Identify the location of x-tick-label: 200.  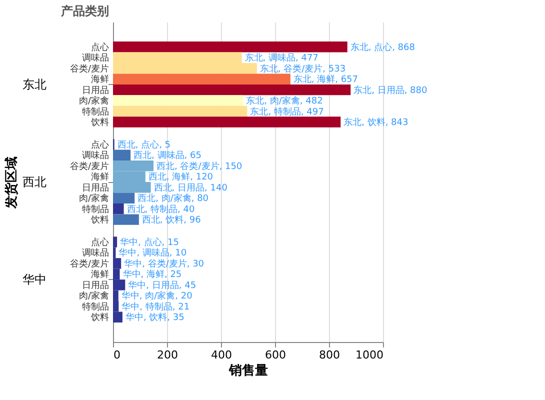
(167, 355).